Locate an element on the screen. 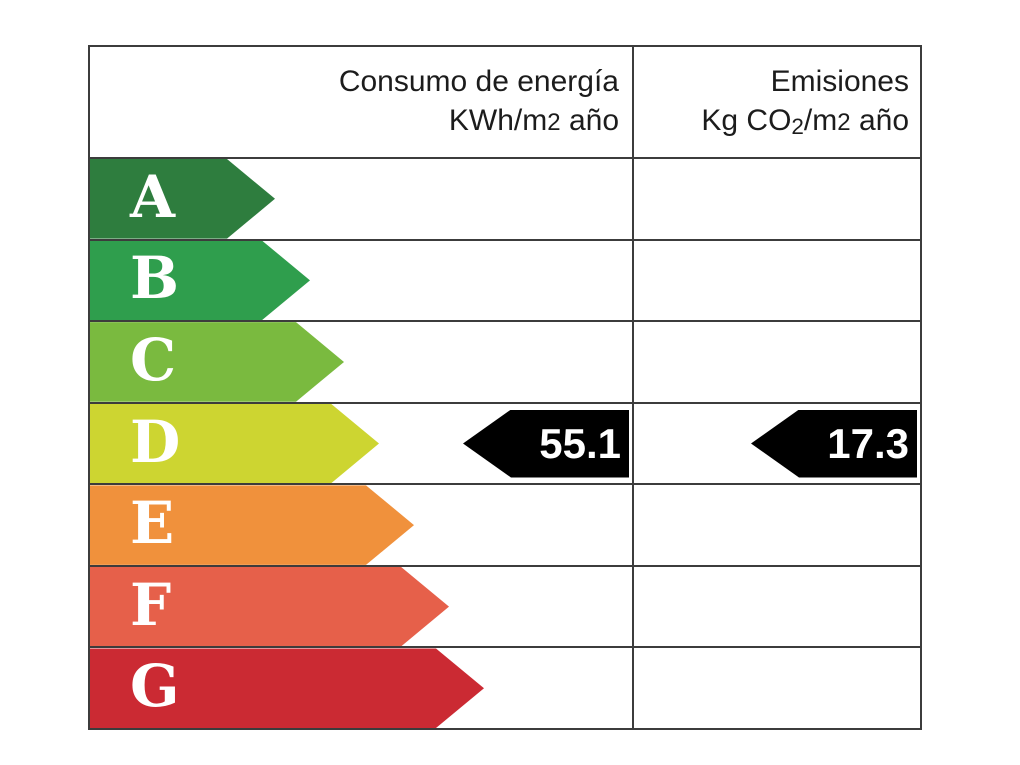 Image resolution: width=1020 pixels, height=765 pixels. emissions-header-line2: Kg CO2/m2 año is located at coordinates (805, 122).